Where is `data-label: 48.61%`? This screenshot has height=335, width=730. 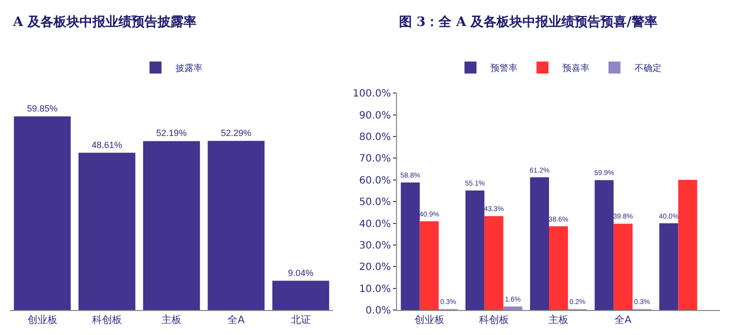
data-label: 48.61% is located at coordinates (107, 145).